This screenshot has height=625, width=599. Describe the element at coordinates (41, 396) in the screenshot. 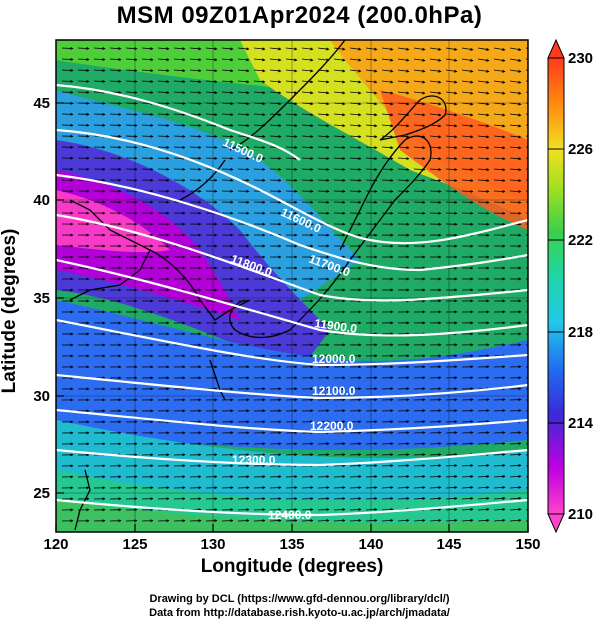

I see `y-tick-label: 30` at that location.